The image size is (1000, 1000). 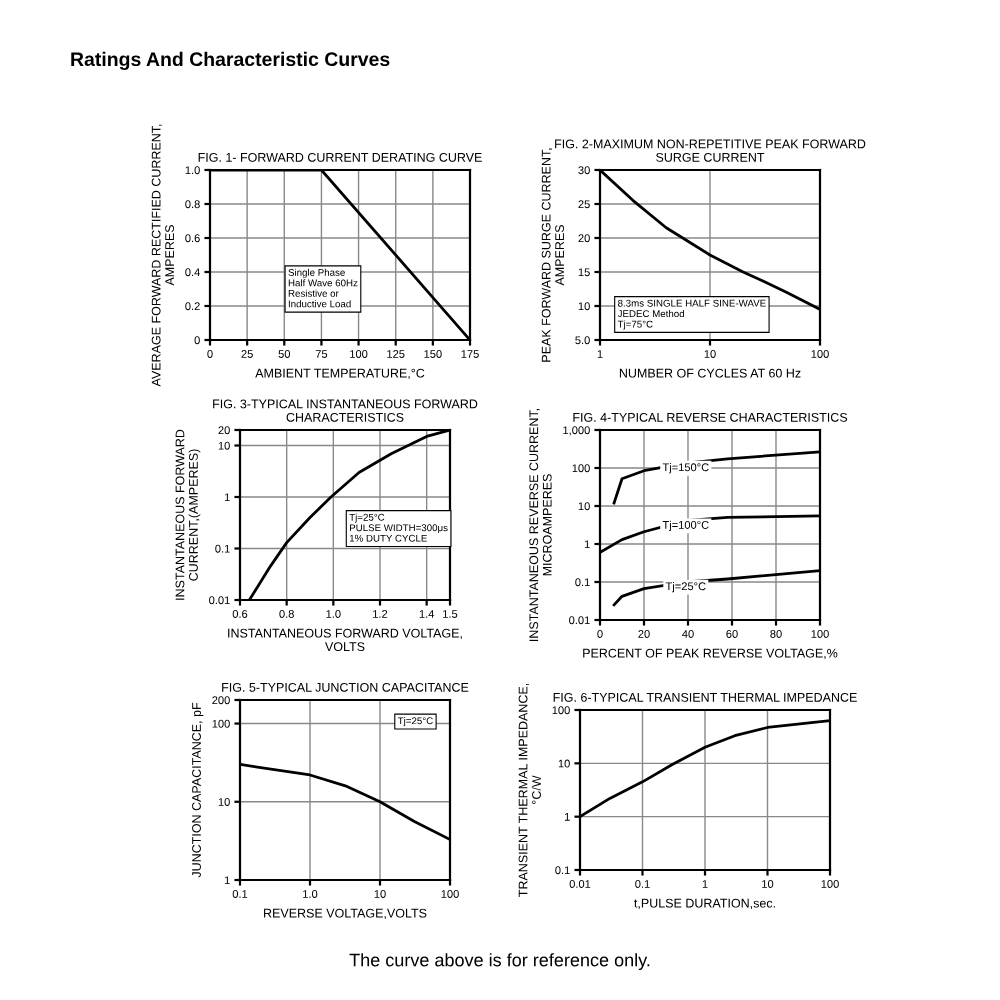 What do you see at coordinates (499, 961) in the screenshot?
I see `text: The curve above is for reference only.` at bounding box center [499, 961].